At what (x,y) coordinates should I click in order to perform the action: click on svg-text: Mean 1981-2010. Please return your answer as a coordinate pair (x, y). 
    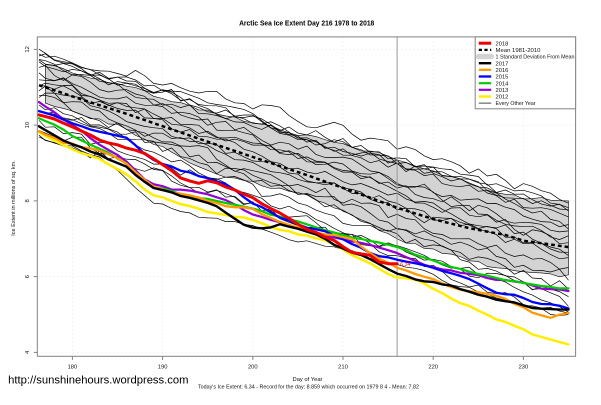
    Looking at the image, I should click on (518, 51).